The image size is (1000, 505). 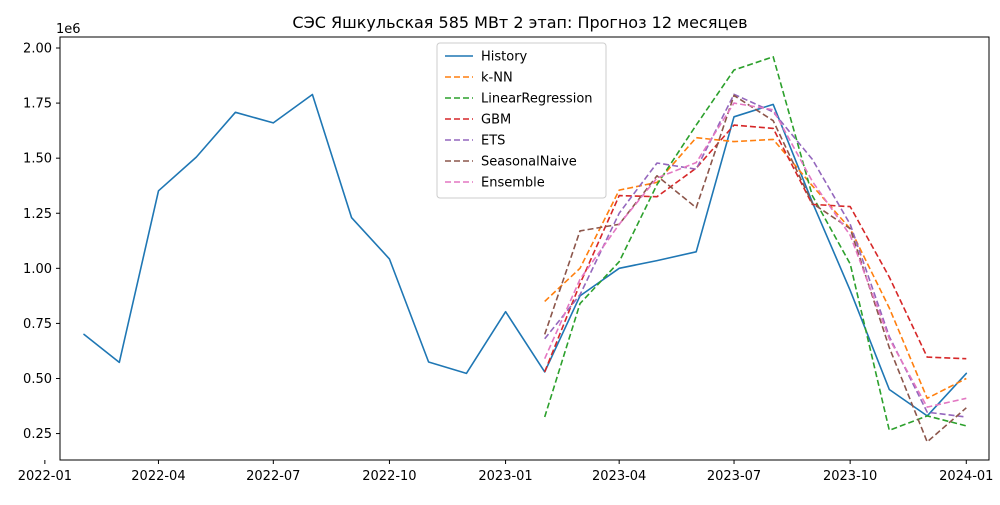 I want to click on legend-label: k-NN, so click(x=497, y=78).